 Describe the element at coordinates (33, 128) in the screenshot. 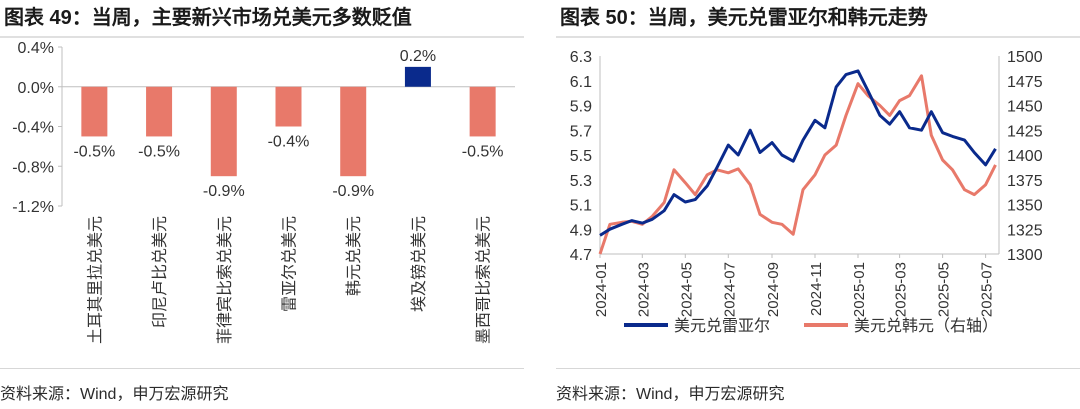

I see `y-tick-label: -0.4%` at that location.